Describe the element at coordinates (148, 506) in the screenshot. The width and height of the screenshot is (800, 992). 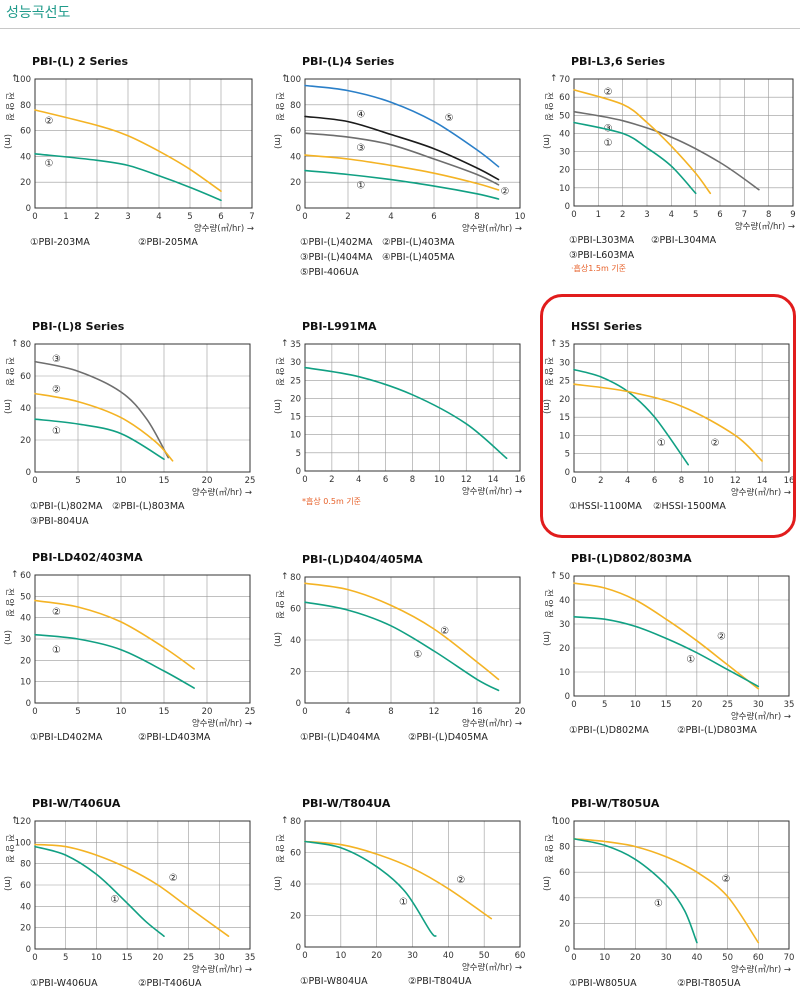
I see `legend-item: ②PBI-(L)803MA` at that location.